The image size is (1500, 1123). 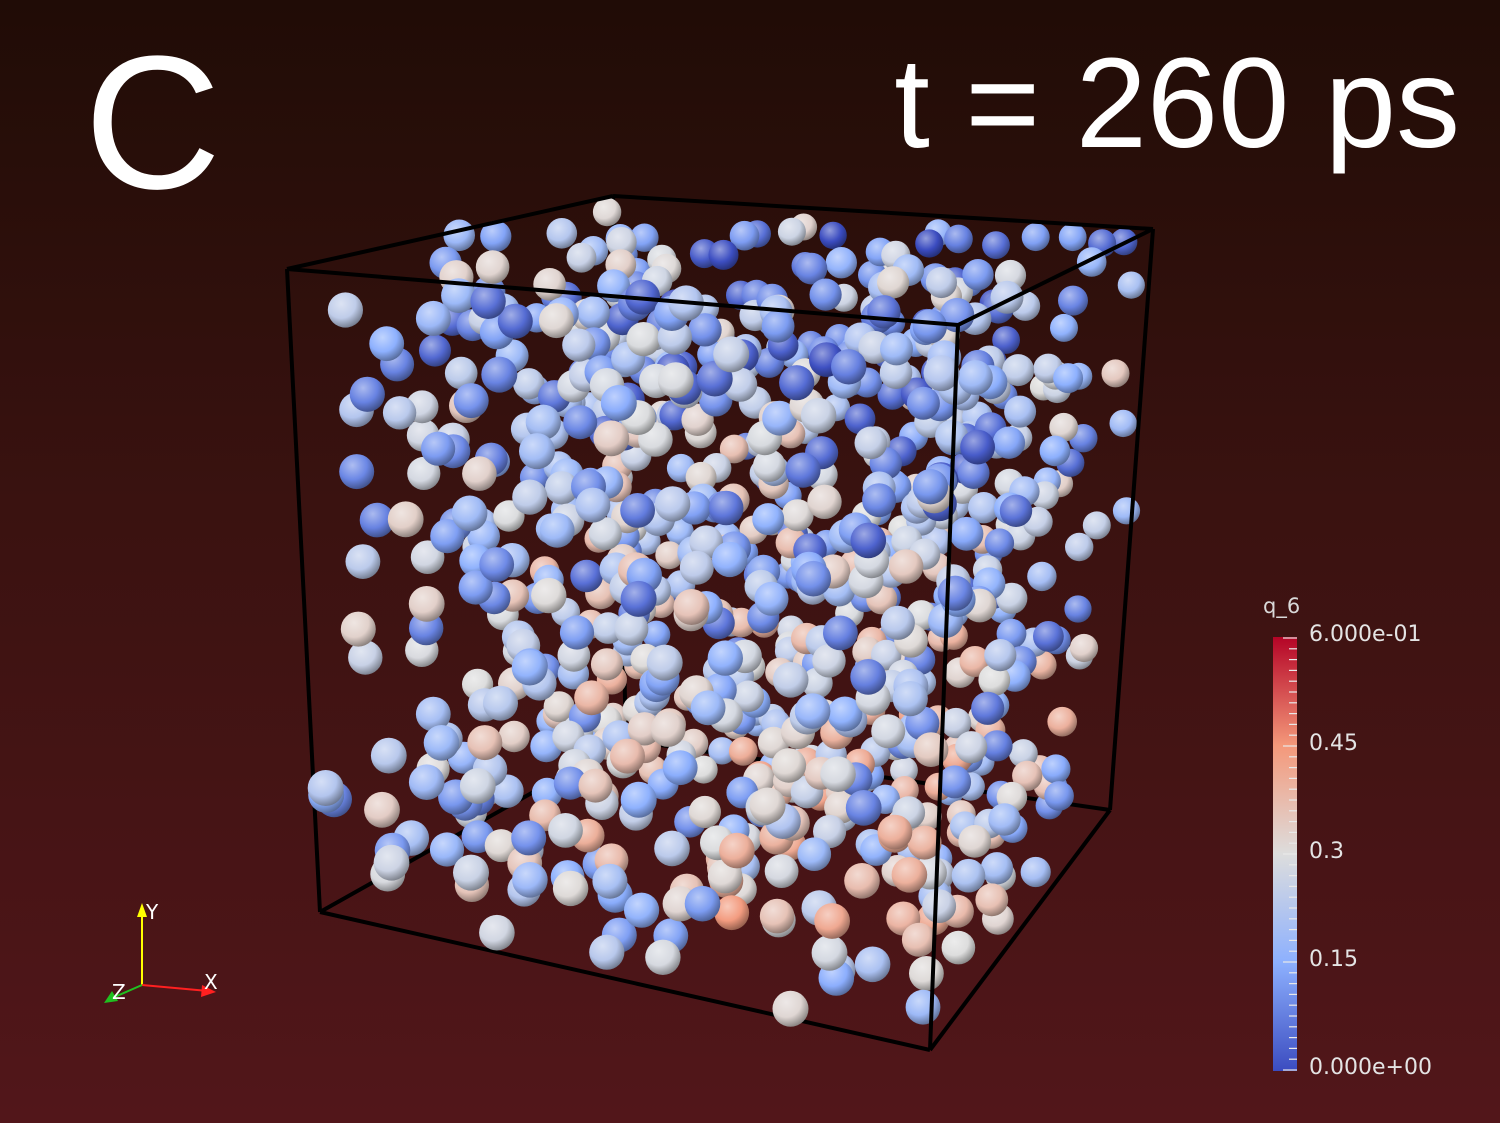 What do you see at coordinates (211, 982) in the screenshot?
I see `x-axis-label: X` at bounding box center [211, 982].